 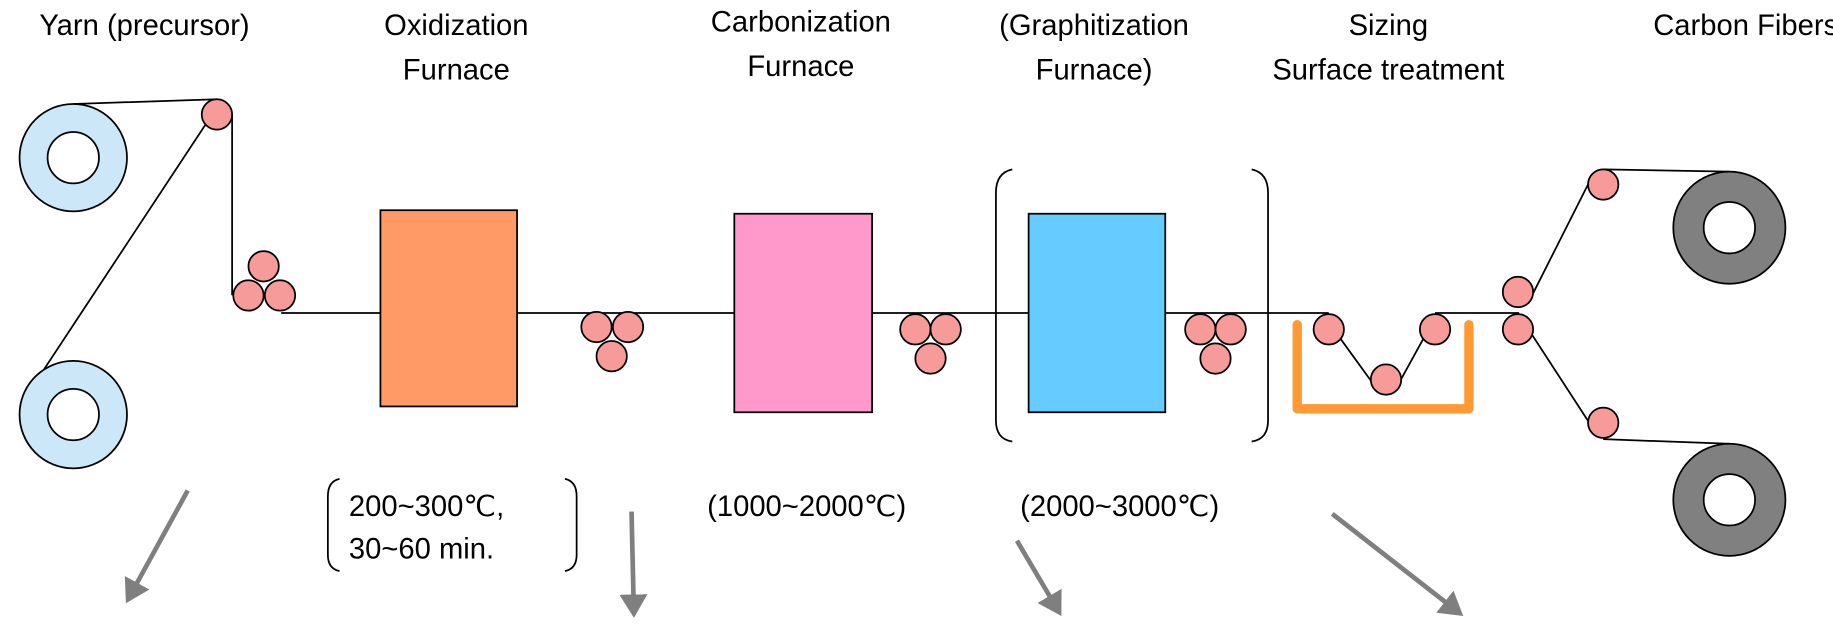 I want to click on sizing-bath, so click(x=1383, y=367).